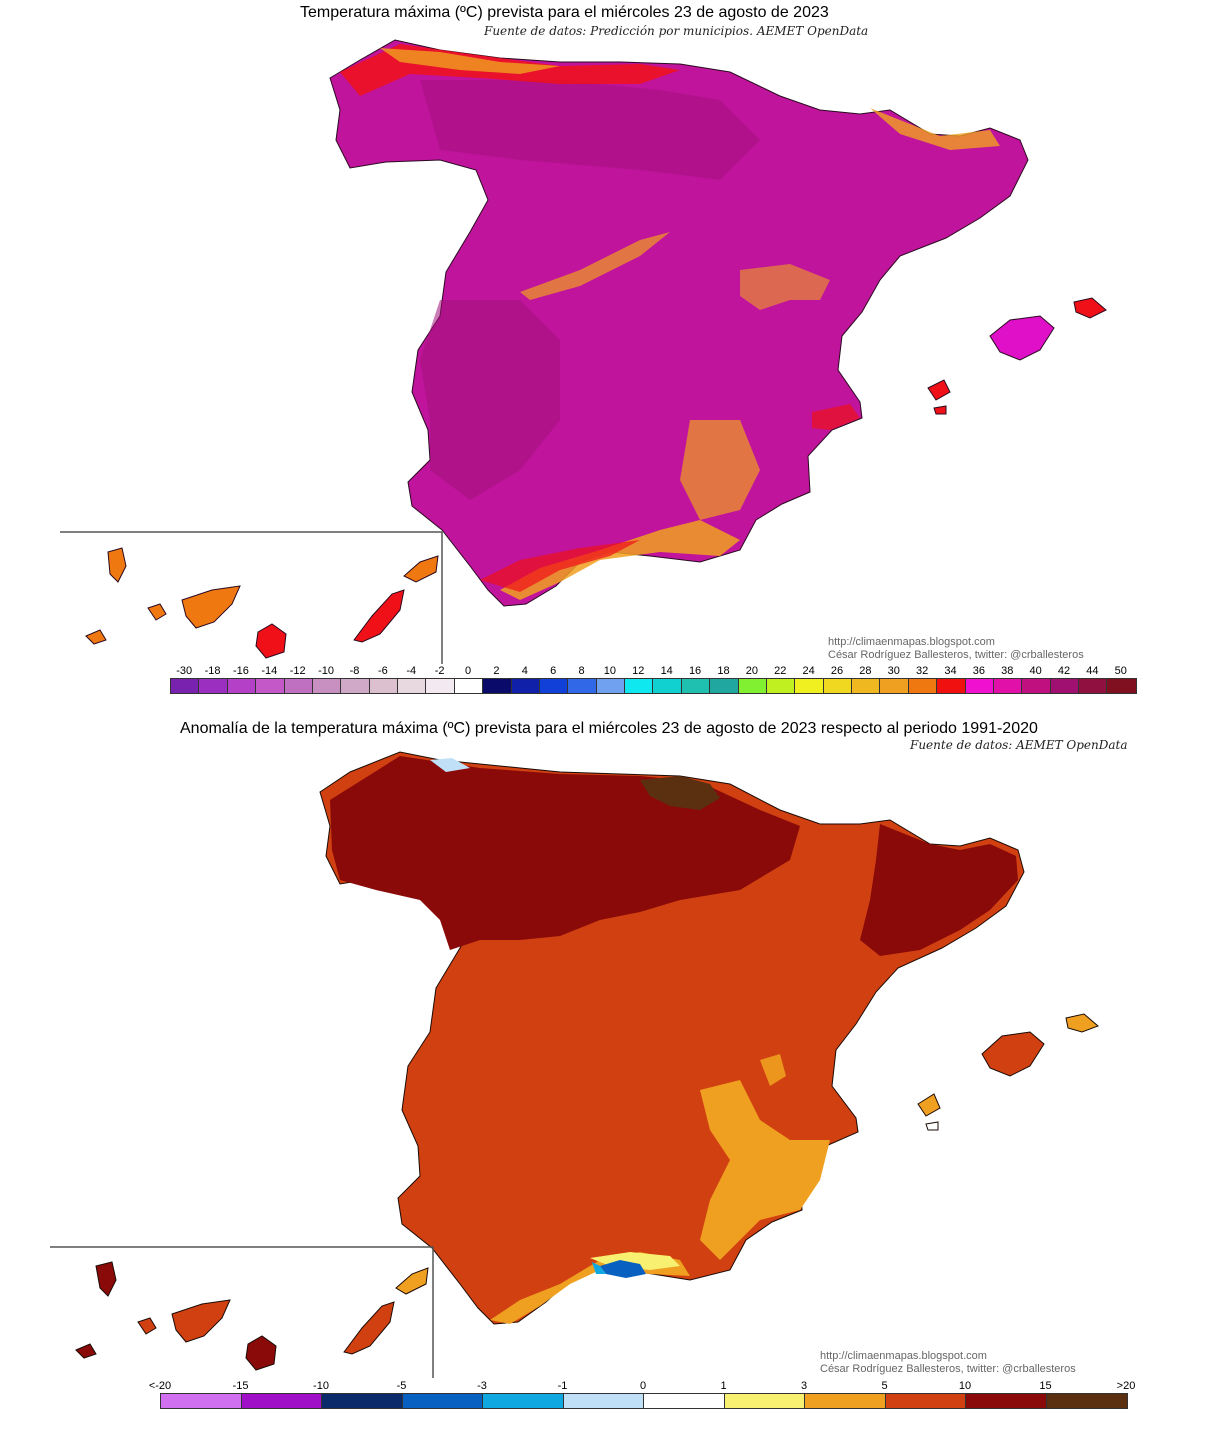 This screenshot has height=1432, width=1224. I want to click on map1-formentera, so click(940, 410).